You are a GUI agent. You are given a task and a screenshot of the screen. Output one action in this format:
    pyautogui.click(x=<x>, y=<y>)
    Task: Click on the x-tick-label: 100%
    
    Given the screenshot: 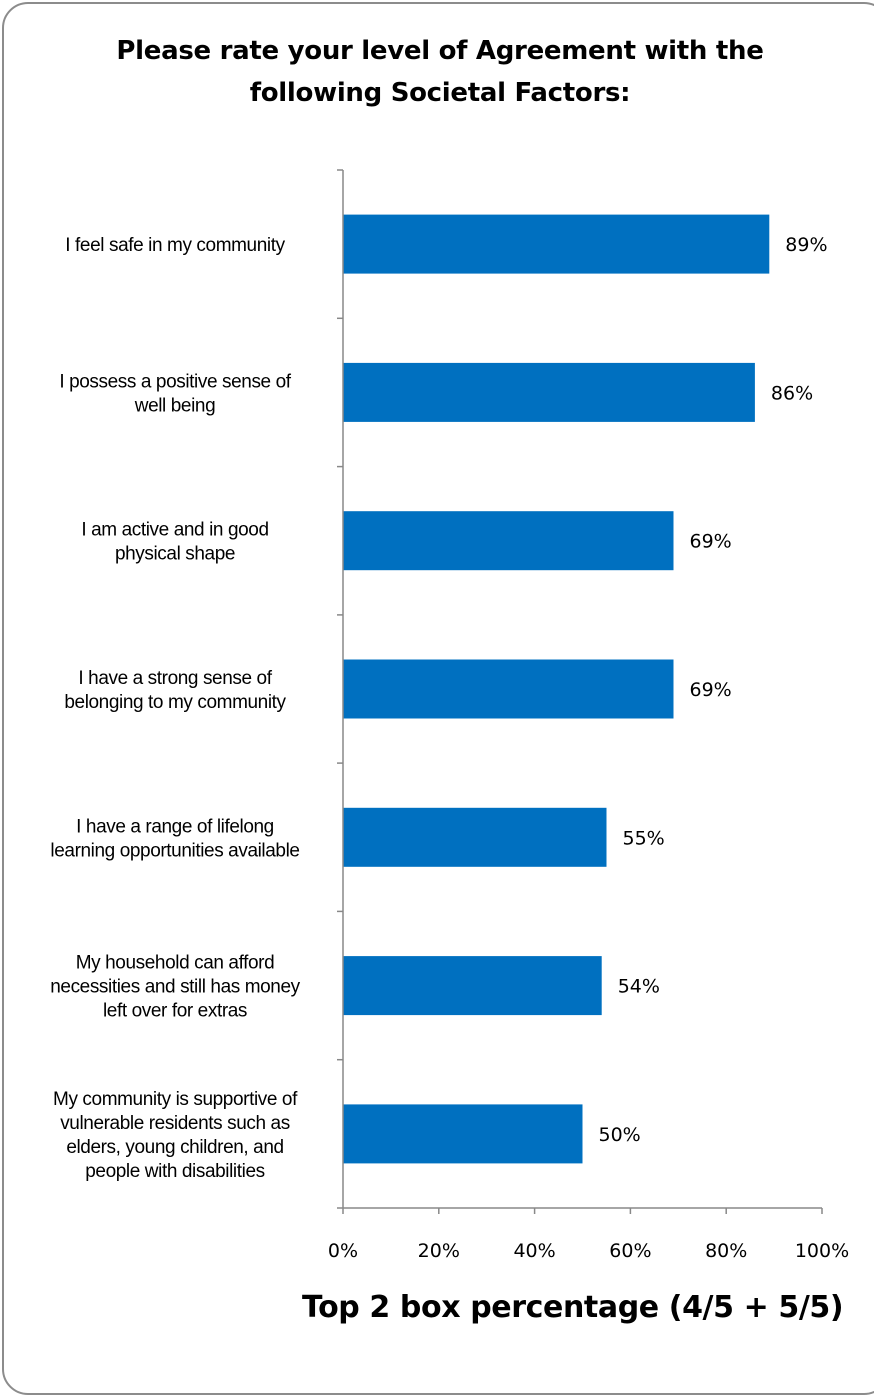 What is the action you would take?
    pyautogui.click(x=822, y=1251)
    